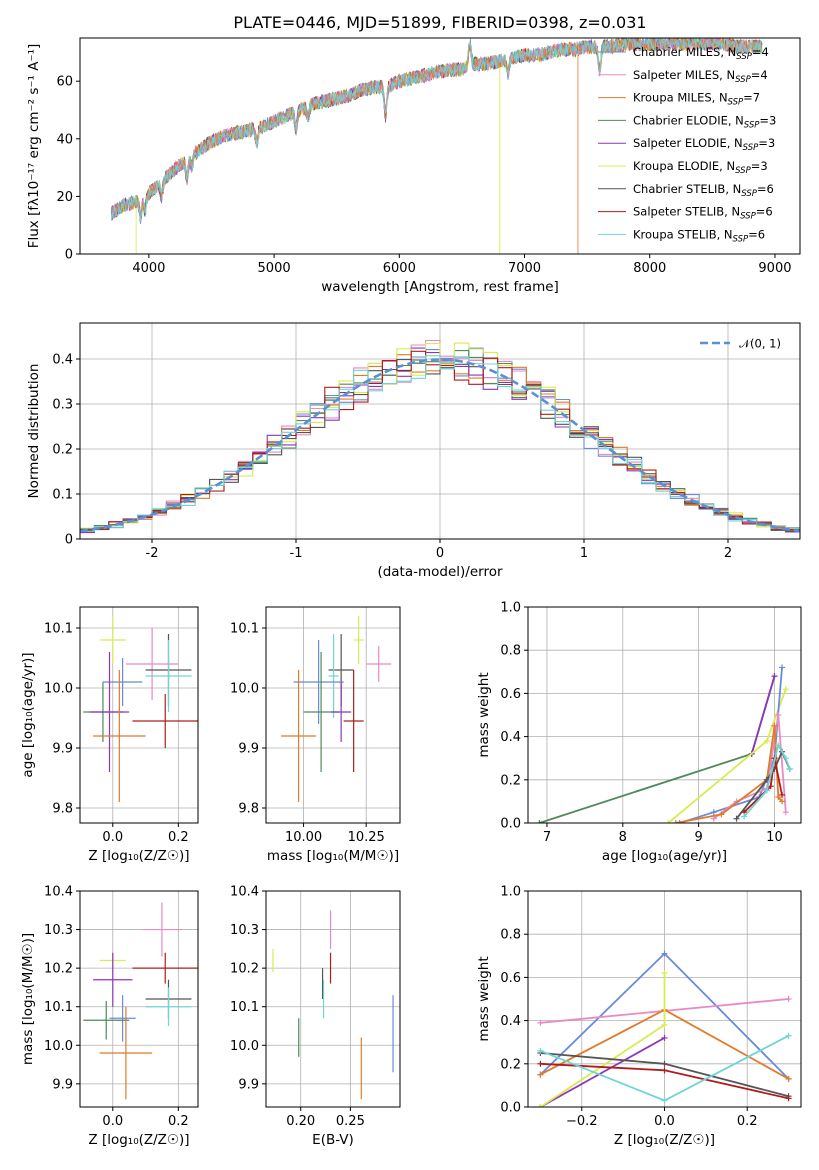 This screenshot has height=1170, width=819. What do you see at coordinates (440, 572) in the screenshot?
I see `x-axis-label: (data-model)/error` at bounding box center [440, 572].